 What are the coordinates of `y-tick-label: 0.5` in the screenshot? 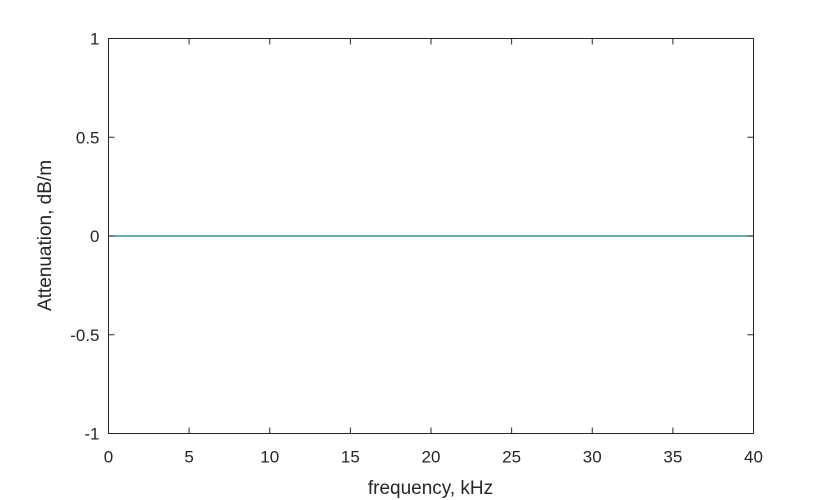 It's located at (88, 137).